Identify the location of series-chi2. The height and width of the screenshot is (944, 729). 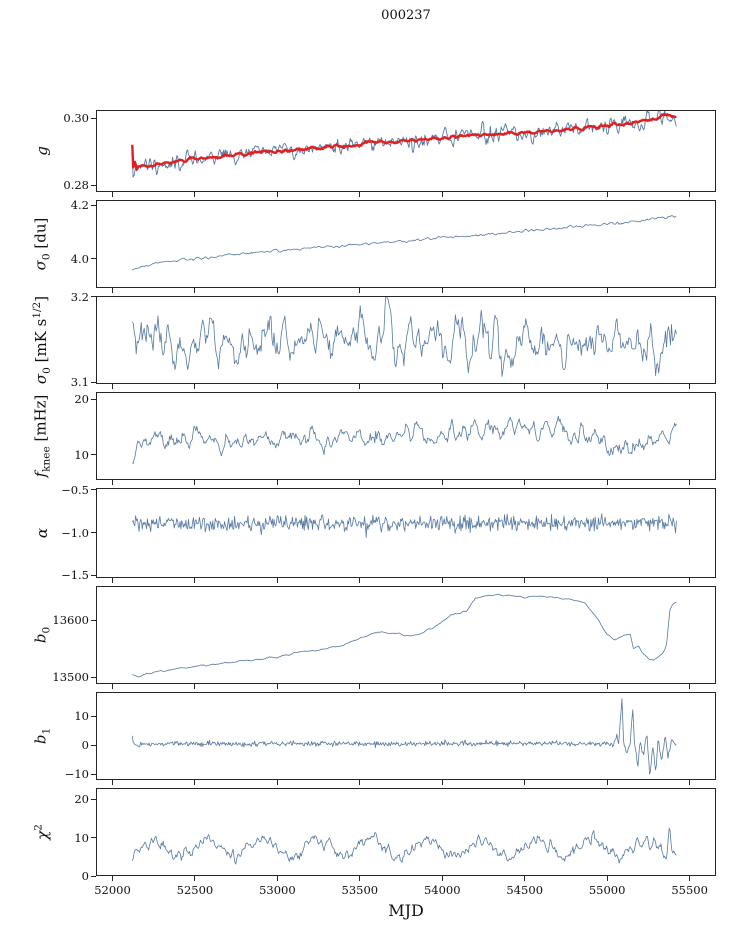
(404, 846).